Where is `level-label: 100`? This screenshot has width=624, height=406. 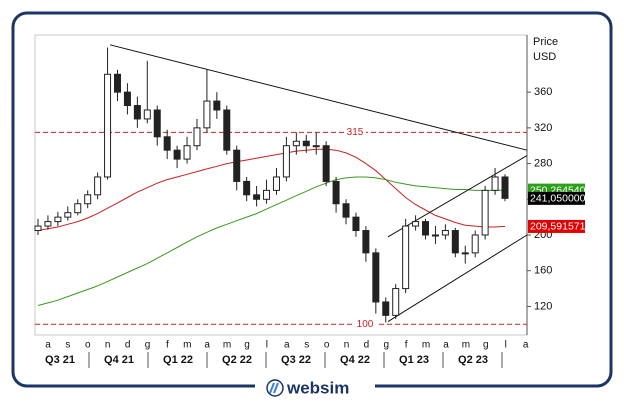 level-label: 100 is located at coordinates (365, 324).